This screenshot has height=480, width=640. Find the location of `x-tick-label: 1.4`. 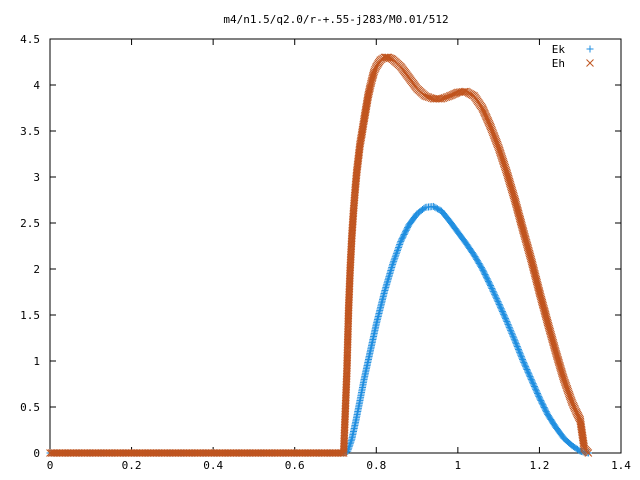

x-tick-label: 1.4 is located at coordinates (621, 465).